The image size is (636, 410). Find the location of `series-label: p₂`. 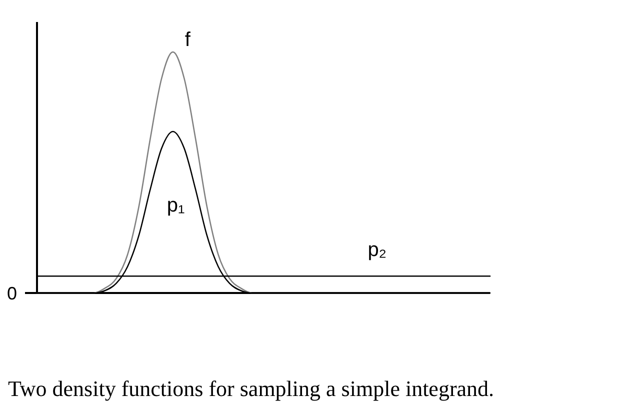

series-label: p₂ is located at coordinates (377, 250).